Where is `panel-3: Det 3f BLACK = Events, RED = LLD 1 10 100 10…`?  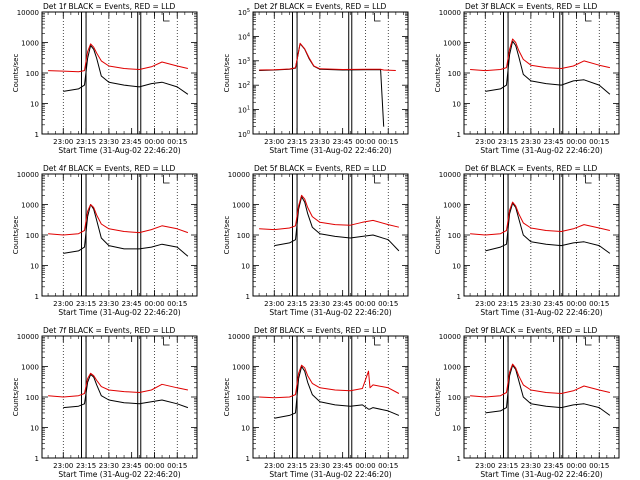 panel-3: Det 3f BLACK = Events, RED = LLD 1 10 100 10… is located at coordinates (527, 78).